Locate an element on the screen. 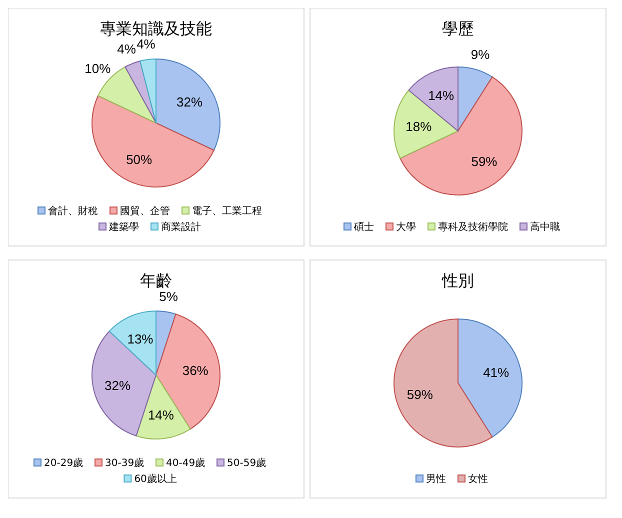 This screenshot has height=518, width=622. legend-label: 男性 is located at coordinates (436, 479).